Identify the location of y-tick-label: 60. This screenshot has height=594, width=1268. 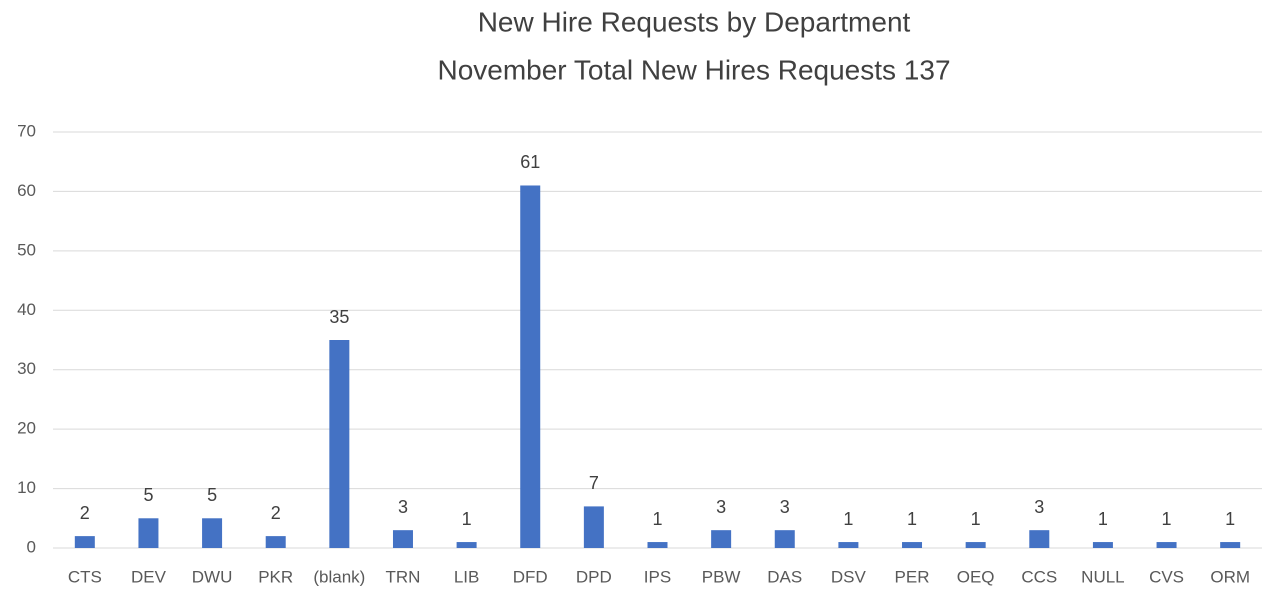
(26, 190).